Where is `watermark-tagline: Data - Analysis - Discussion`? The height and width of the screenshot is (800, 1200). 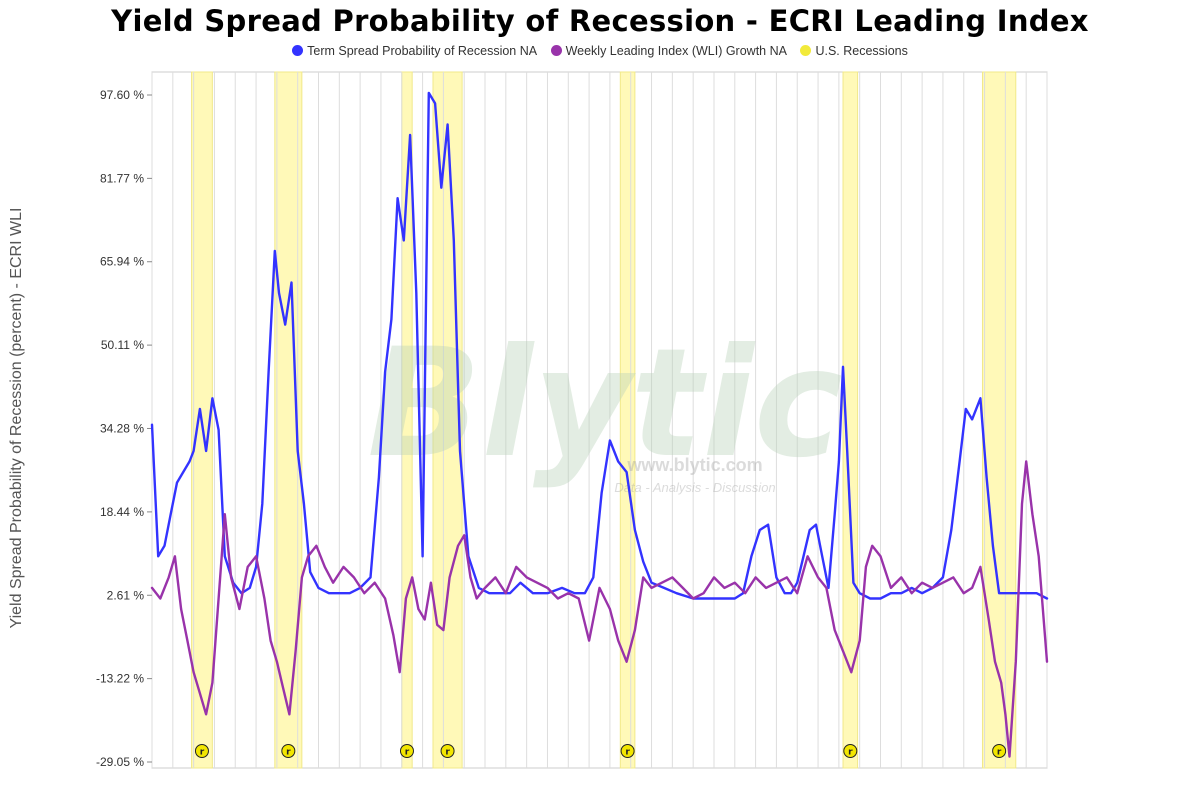
watermark-tagline: Data - Analysis - Discussion is located at coordinates (694, 487).